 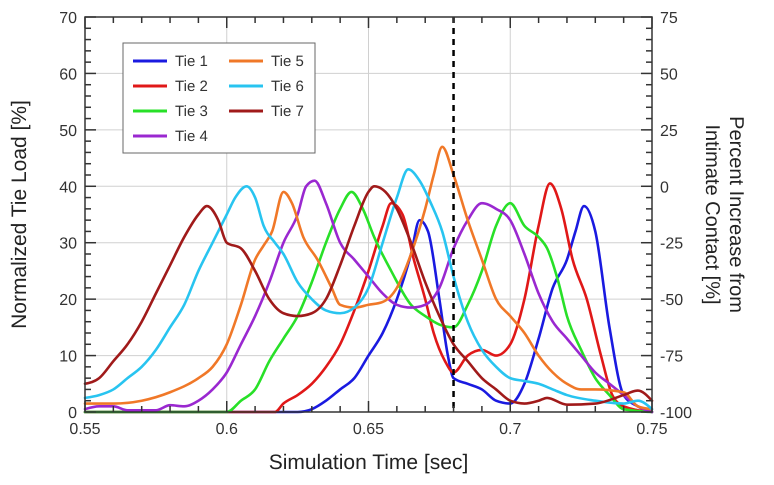 I want to click on x-tick-label: 0.7, so click(x=510, y=429).